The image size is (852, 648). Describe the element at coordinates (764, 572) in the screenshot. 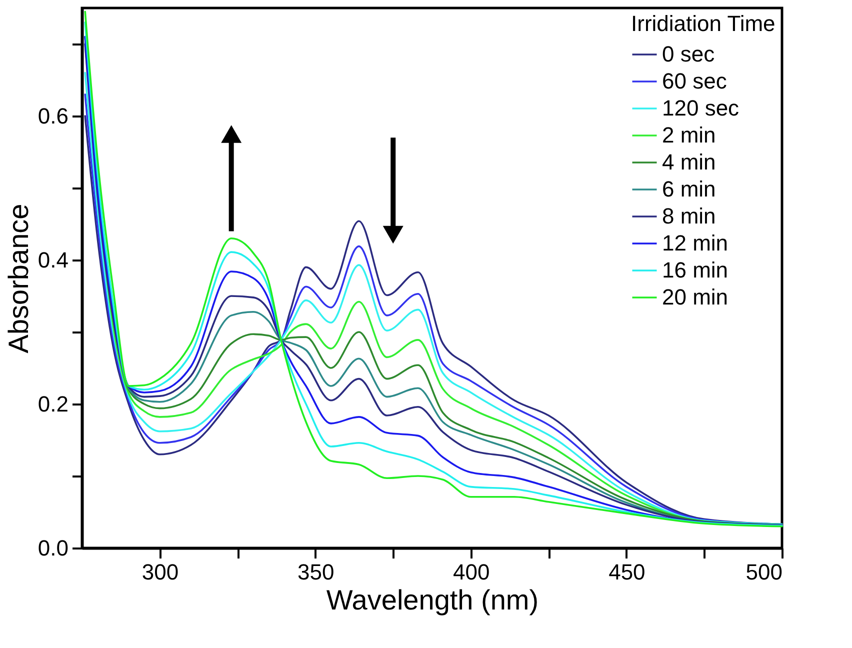

I see `x-tick-label: 500` at that location.